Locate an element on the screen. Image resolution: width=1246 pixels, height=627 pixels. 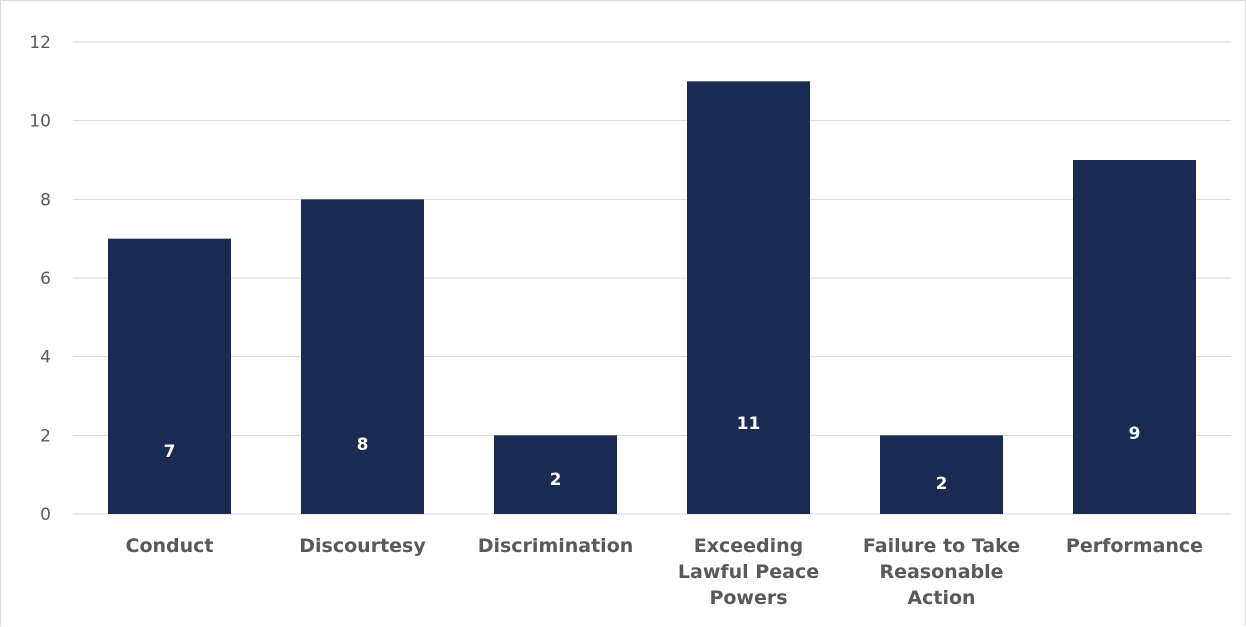
x-tick-label: Conduct is located at coordinates (170, 546).